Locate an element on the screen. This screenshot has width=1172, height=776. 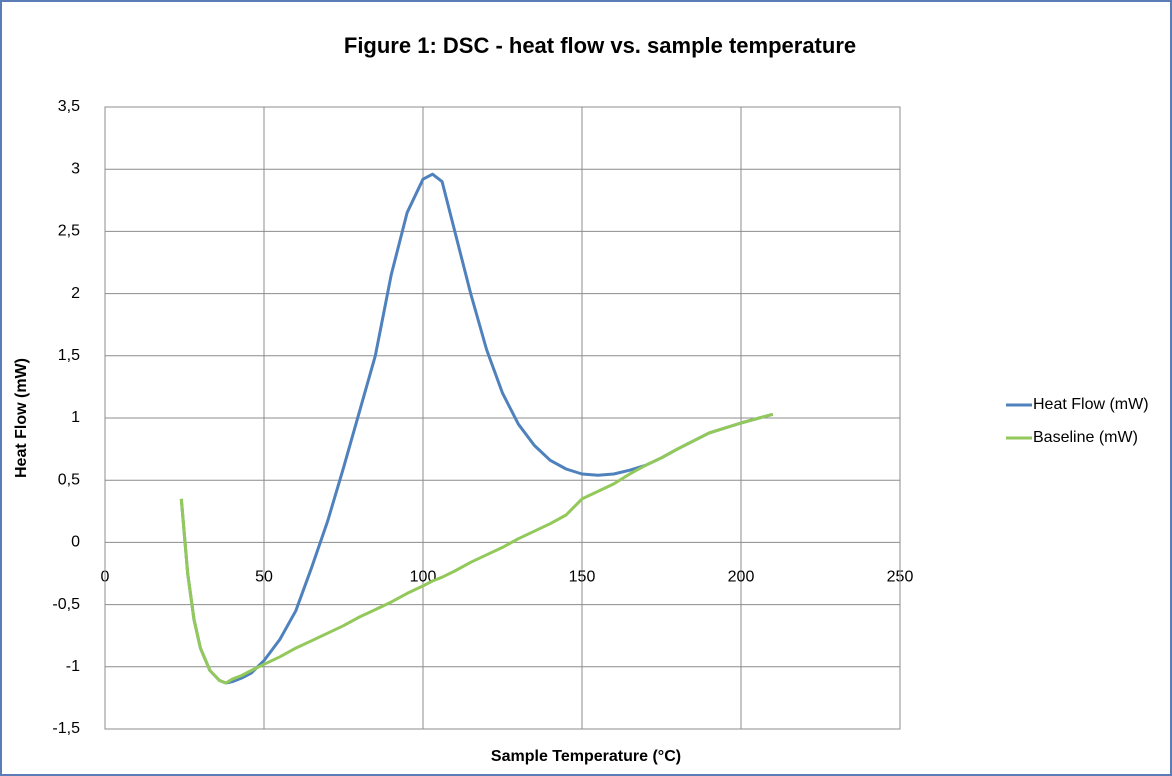
x-tick-label: 50 is located at coordinates (264, 577).